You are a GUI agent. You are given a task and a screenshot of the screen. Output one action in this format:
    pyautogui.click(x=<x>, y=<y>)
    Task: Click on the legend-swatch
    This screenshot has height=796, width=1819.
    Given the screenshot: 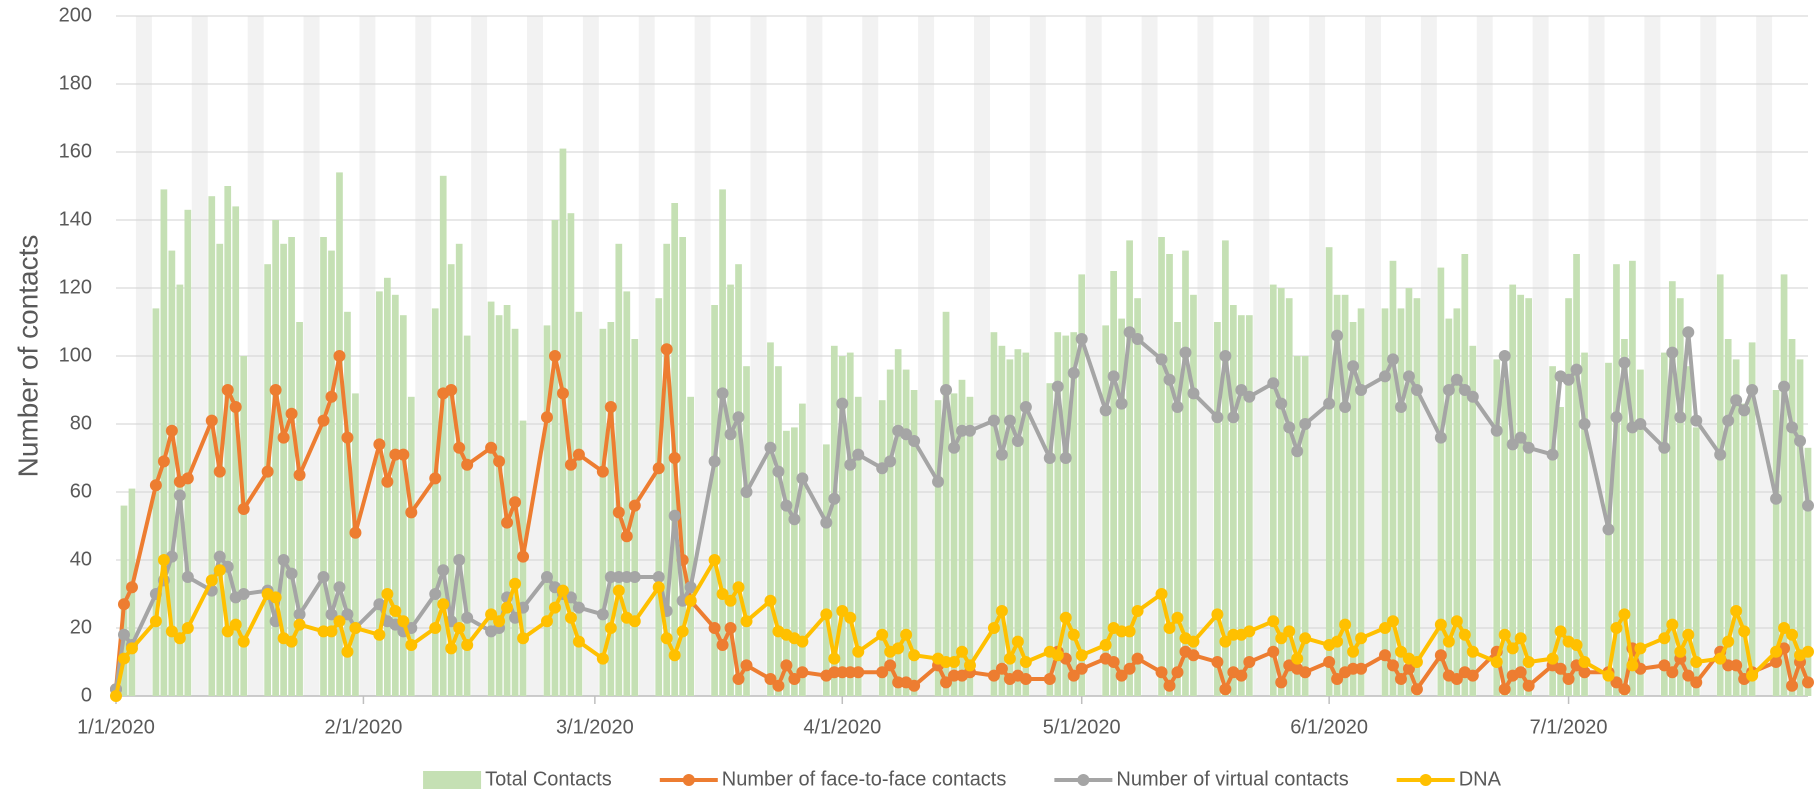 What is the action you would take?
    pyautogui.click(x=1083, y=780)
    